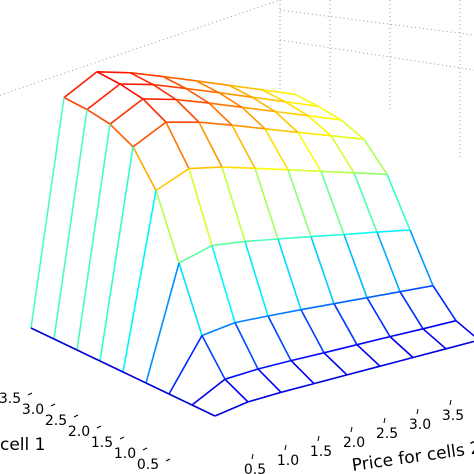 Image resolution: width=474 pixels, height=474 pixels. What do you see at coordinates (33, 410) in the screenshot?
I see `x-tick-label: 3.0` at bounding box center [33, 410].